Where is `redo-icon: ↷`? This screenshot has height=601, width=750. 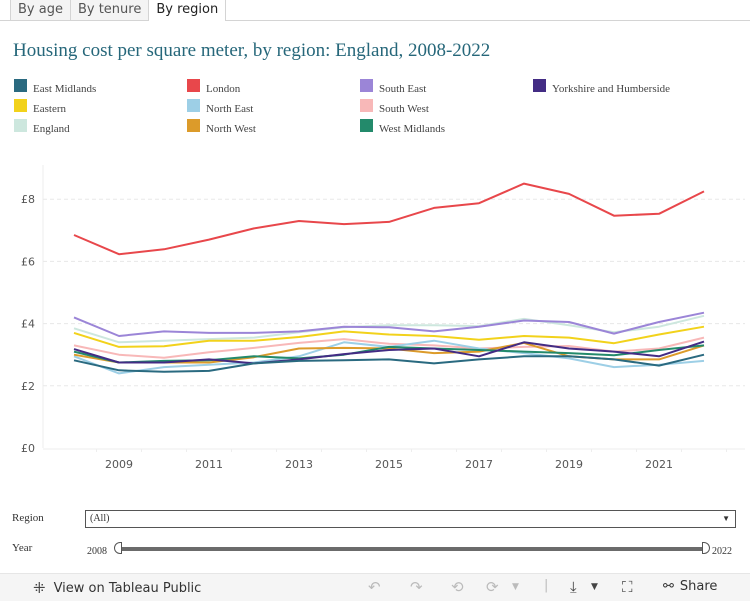
redo-icon: ↷ is located at coordinates (416, 587).